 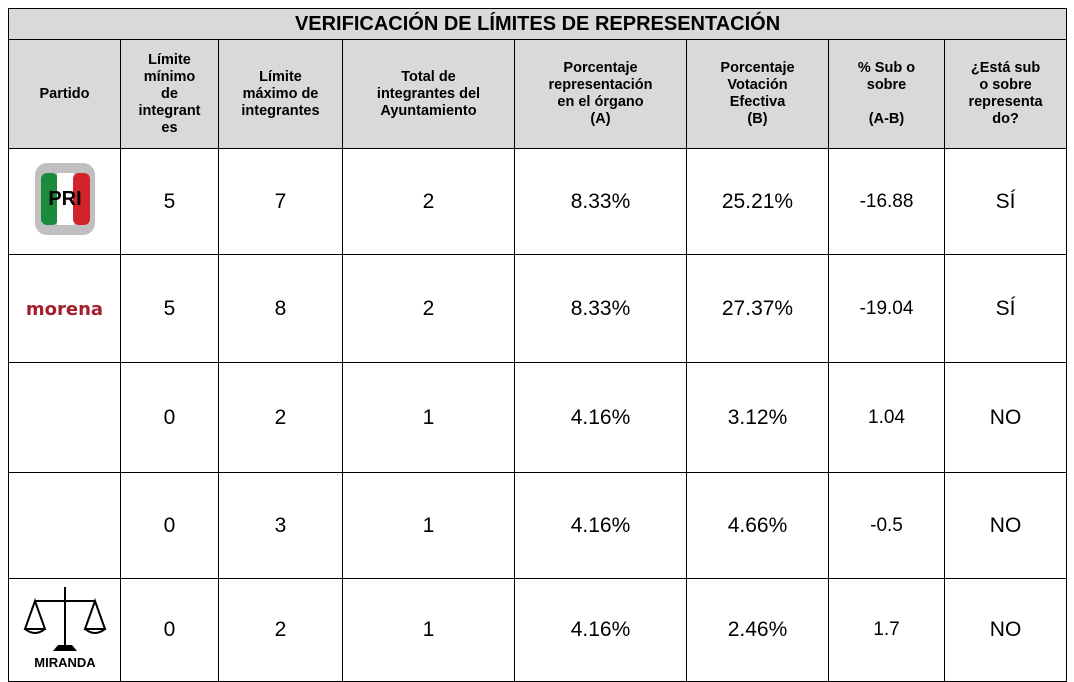 I want to click on data-cell: 1.04, so click(x=886, y=417).